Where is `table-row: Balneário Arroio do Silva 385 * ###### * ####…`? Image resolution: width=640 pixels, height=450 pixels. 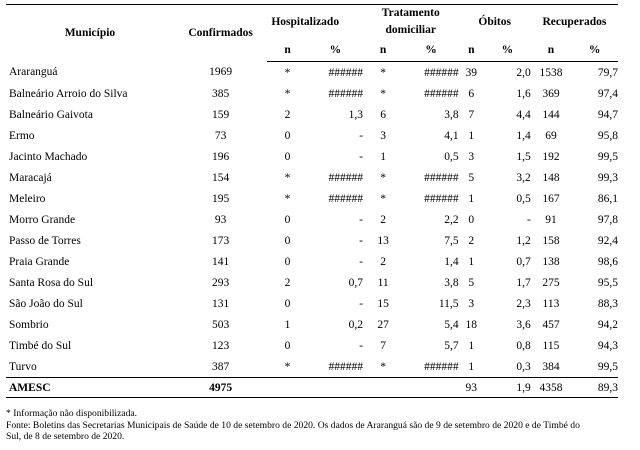 table-row: Balneário Arroio do Silva 385 * ###### * ####… is located at coordinates (312, 93).